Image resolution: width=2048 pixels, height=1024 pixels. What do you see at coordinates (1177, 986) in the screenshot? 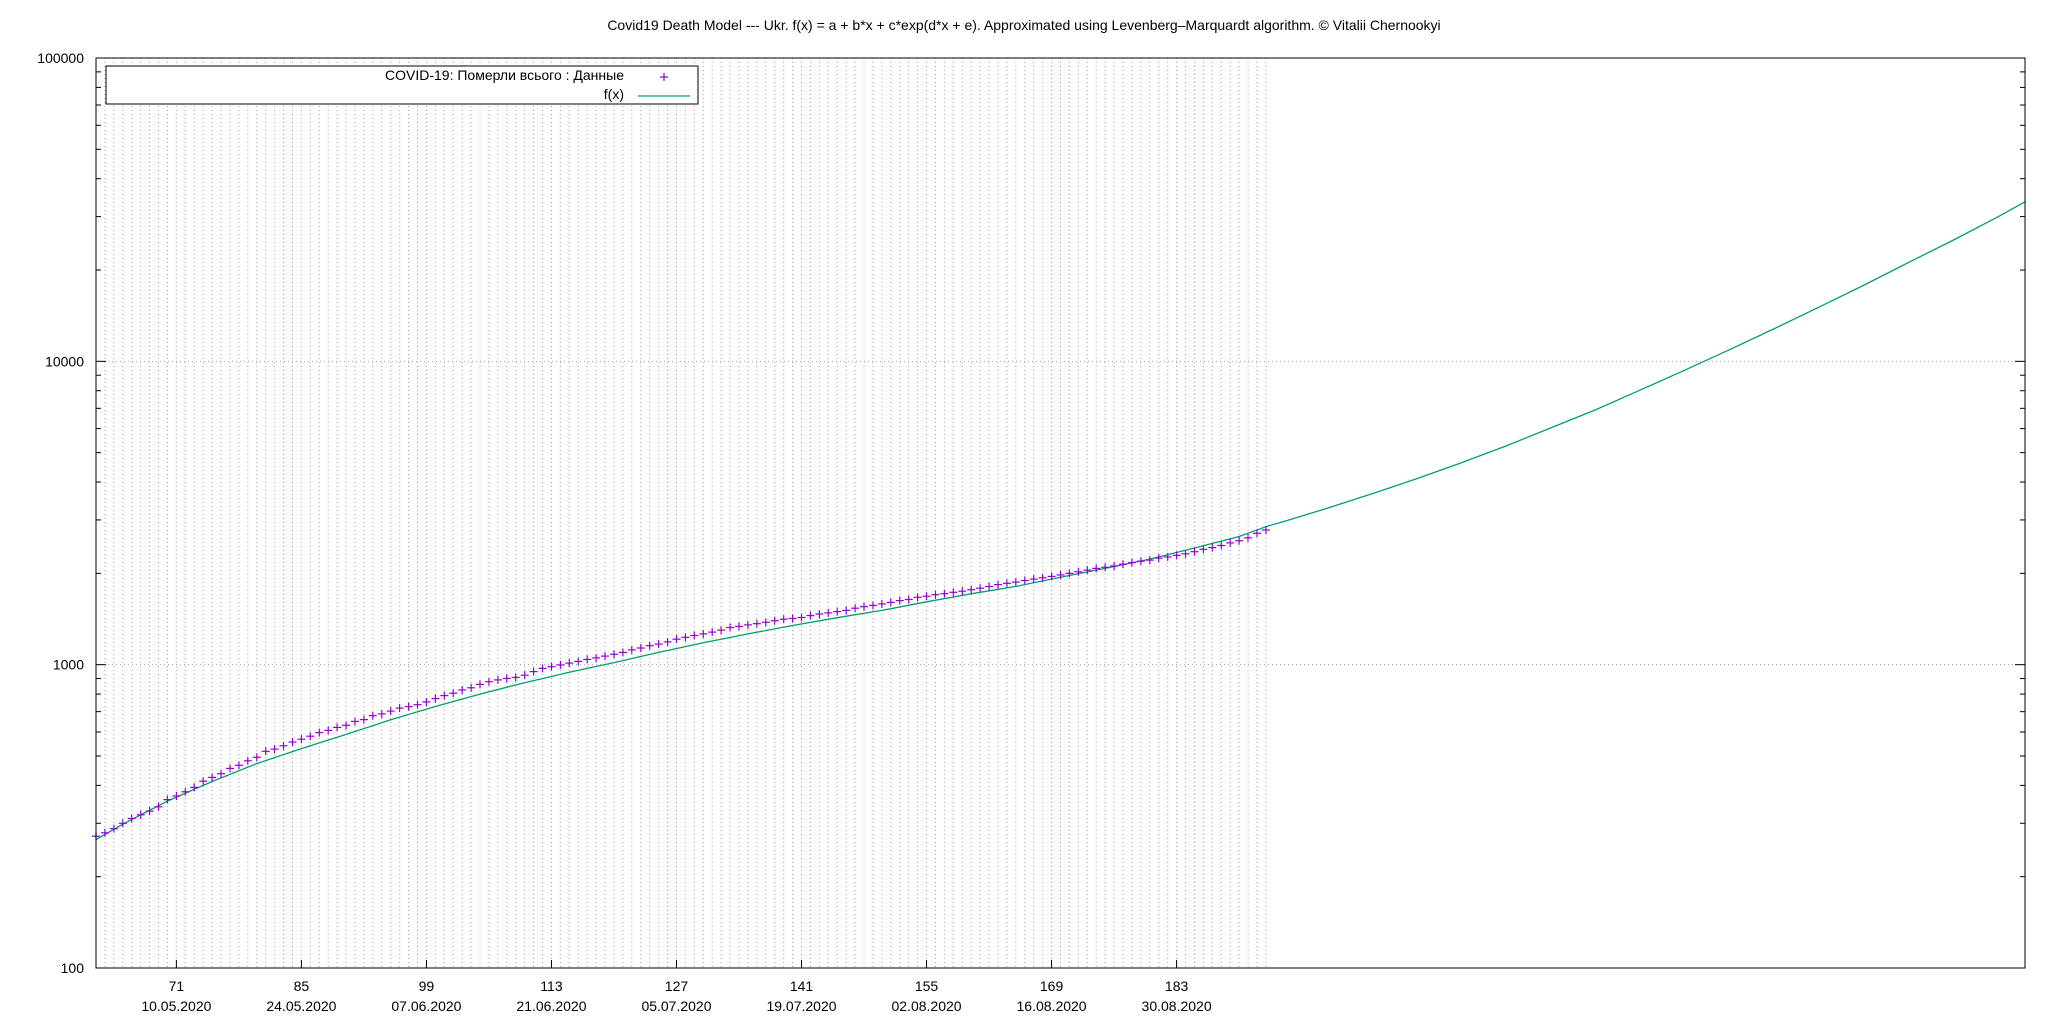
I see `x-tick-label: 183` at bounding box center [1177, 986].